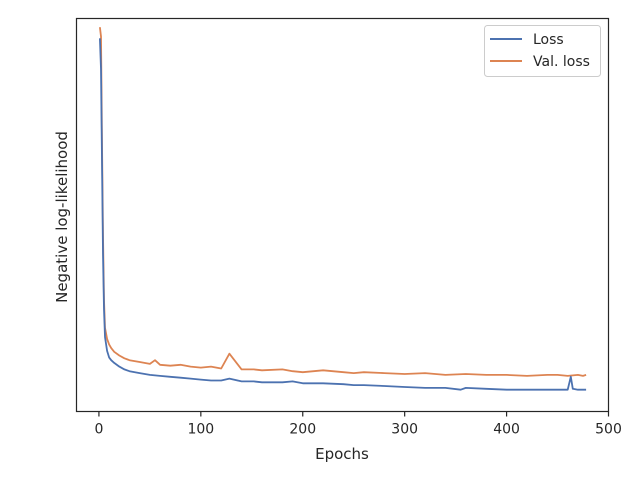  What do you see at coordinates (404, 430) in the screenshot?
I see `x-tick-label: 300` at bounding box center [404, 430].